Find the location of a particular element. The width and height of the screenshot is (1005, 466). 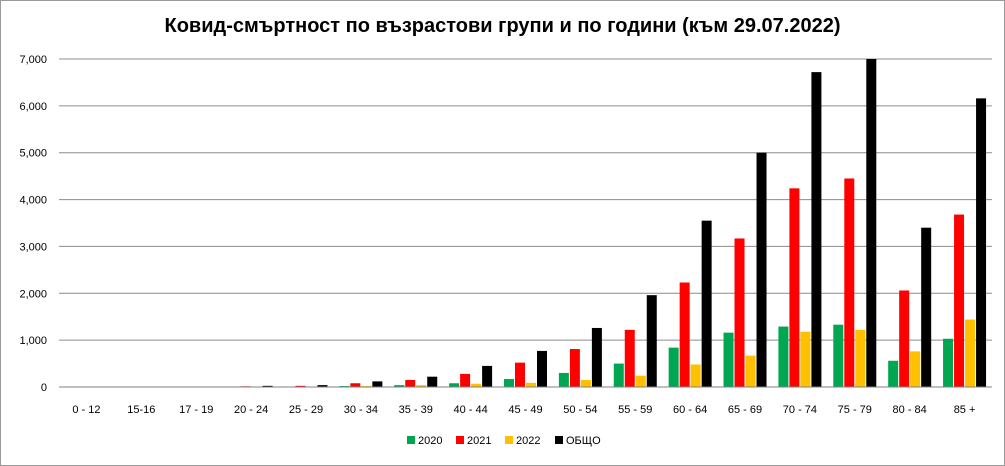

legend-label: 2021 is located at coordinates (479, 441).